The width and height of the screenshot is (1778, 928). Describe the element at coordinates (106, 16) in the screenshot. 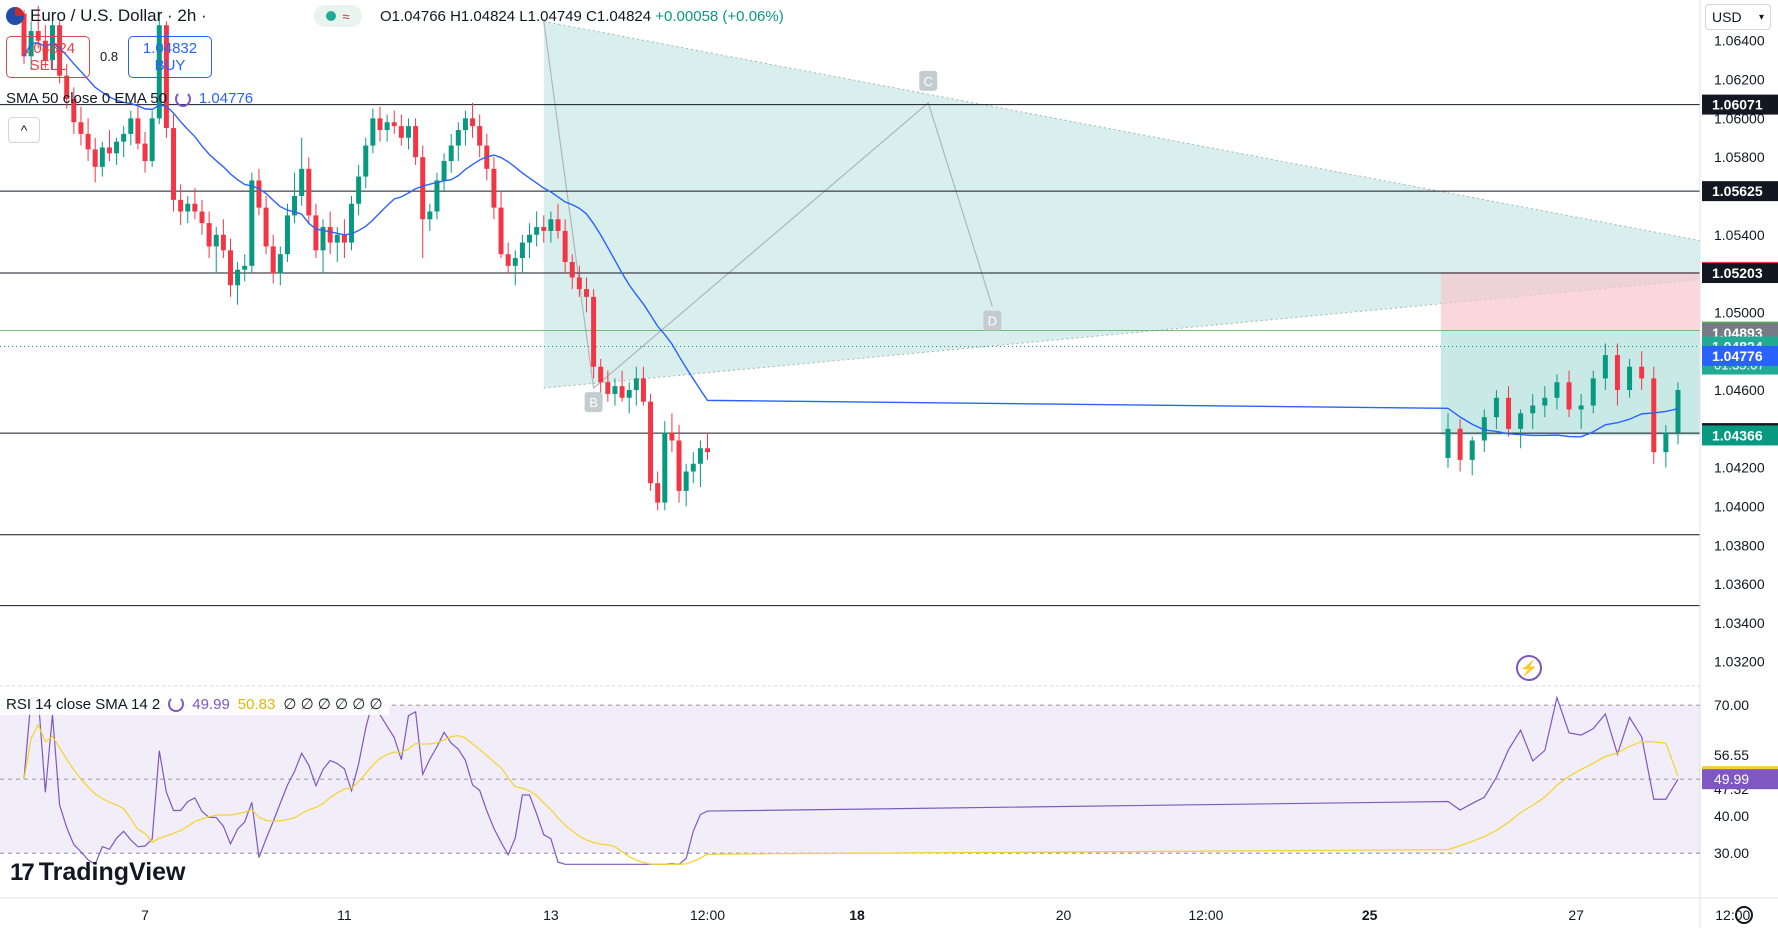

I see `symbol-title: Euro / U.S. Dollar · 2h ·` at that location.